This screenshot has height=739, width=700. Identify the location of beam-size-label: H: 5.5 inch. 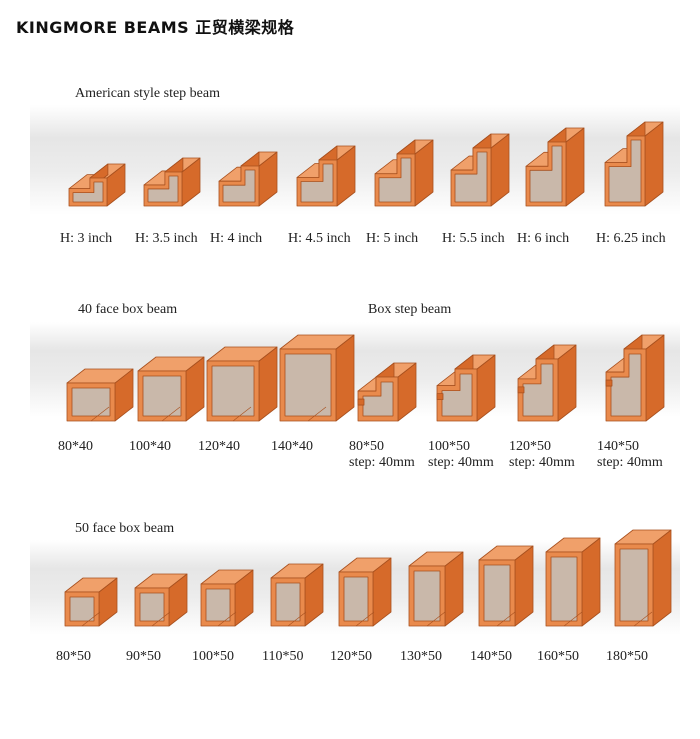
(473, 238).